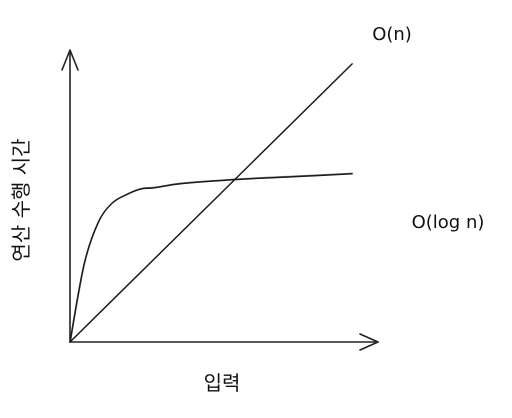 This screenshot has width=512, height=418. What do you see at coordinates (70, 60) in the screenshot?
I see `y-axis-arrowhead` at bounding box center [70, 60].